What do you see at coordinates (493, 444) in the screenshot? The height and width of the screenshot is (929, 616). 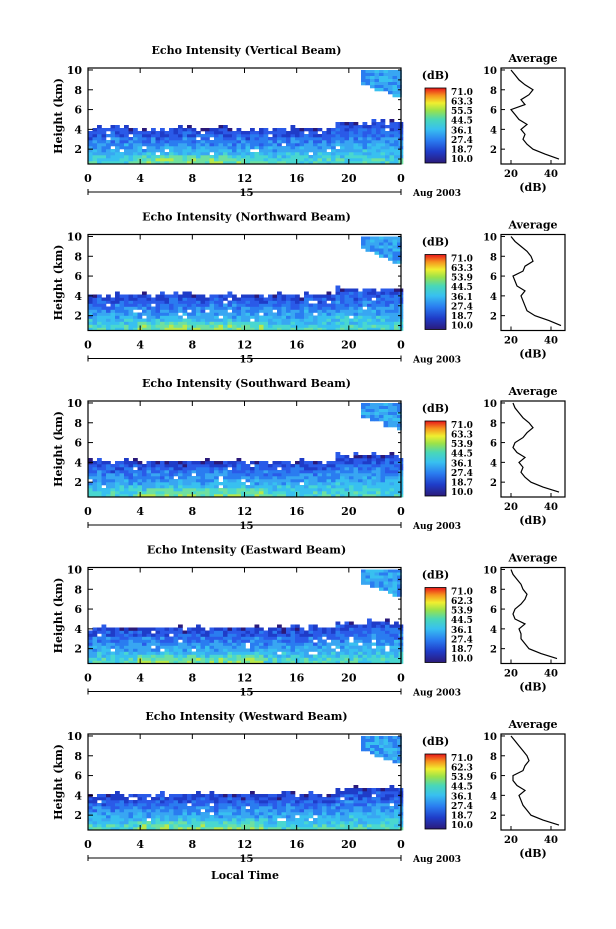 I see `profile-y-tick-label: 6` at bounding box center [493, 444].